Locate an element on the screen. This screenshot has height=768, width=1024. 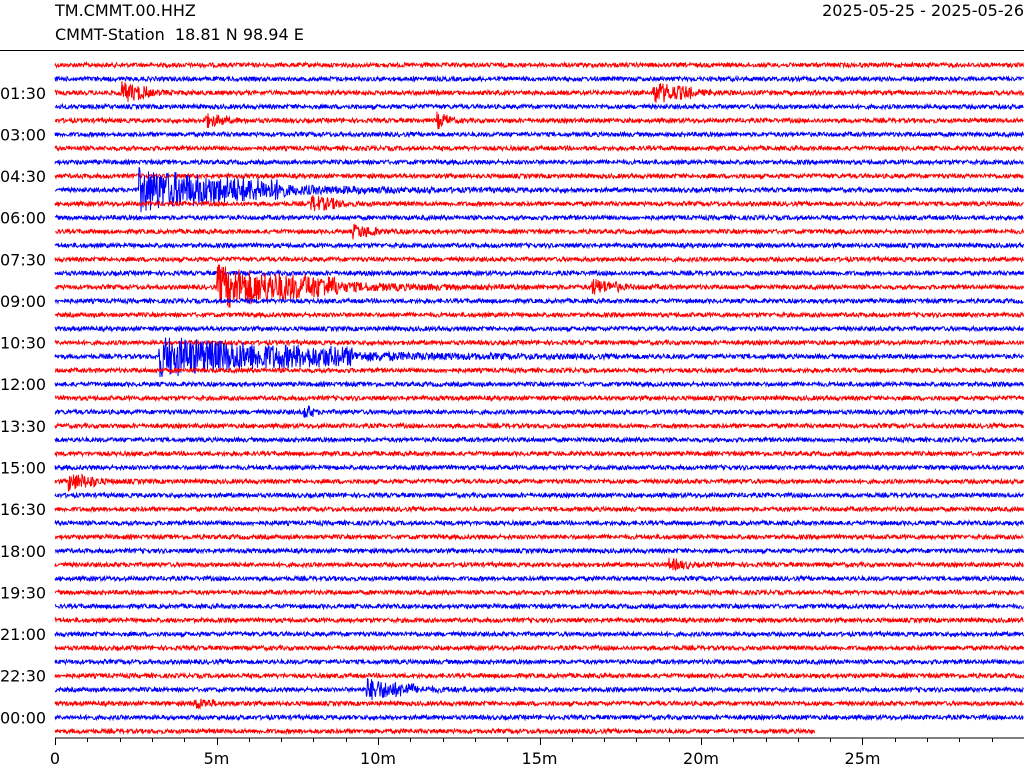
x-tick-label: 15m is located at coordinates (540, 758).